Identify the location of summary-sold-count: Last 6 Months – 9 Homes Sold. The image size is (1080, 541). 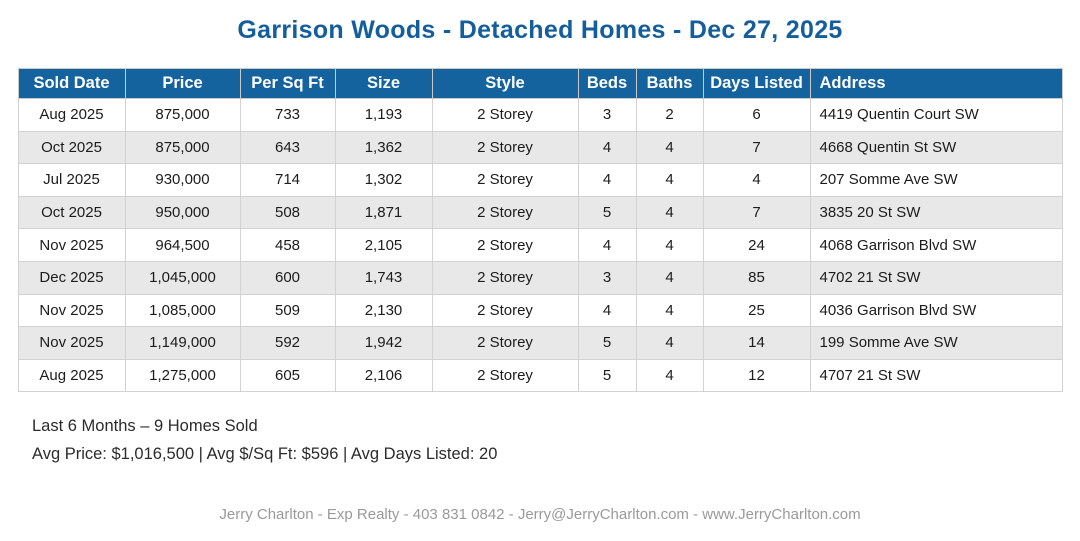
(145, 426).